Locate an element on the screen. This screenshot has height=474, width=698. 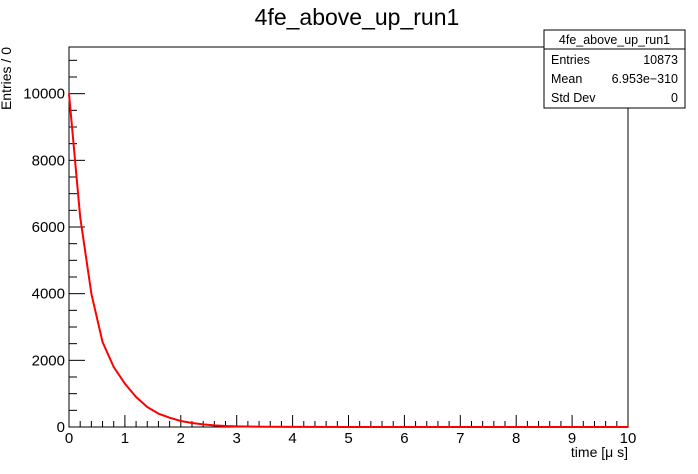
y-tick-label: 2000 is located at coordinates (48, 360).